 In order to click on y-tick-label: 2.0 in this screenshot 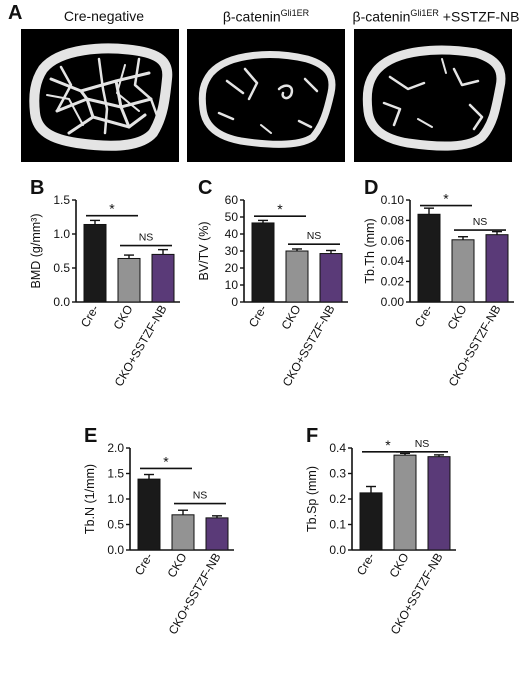, I will do `click(115, 448)`.